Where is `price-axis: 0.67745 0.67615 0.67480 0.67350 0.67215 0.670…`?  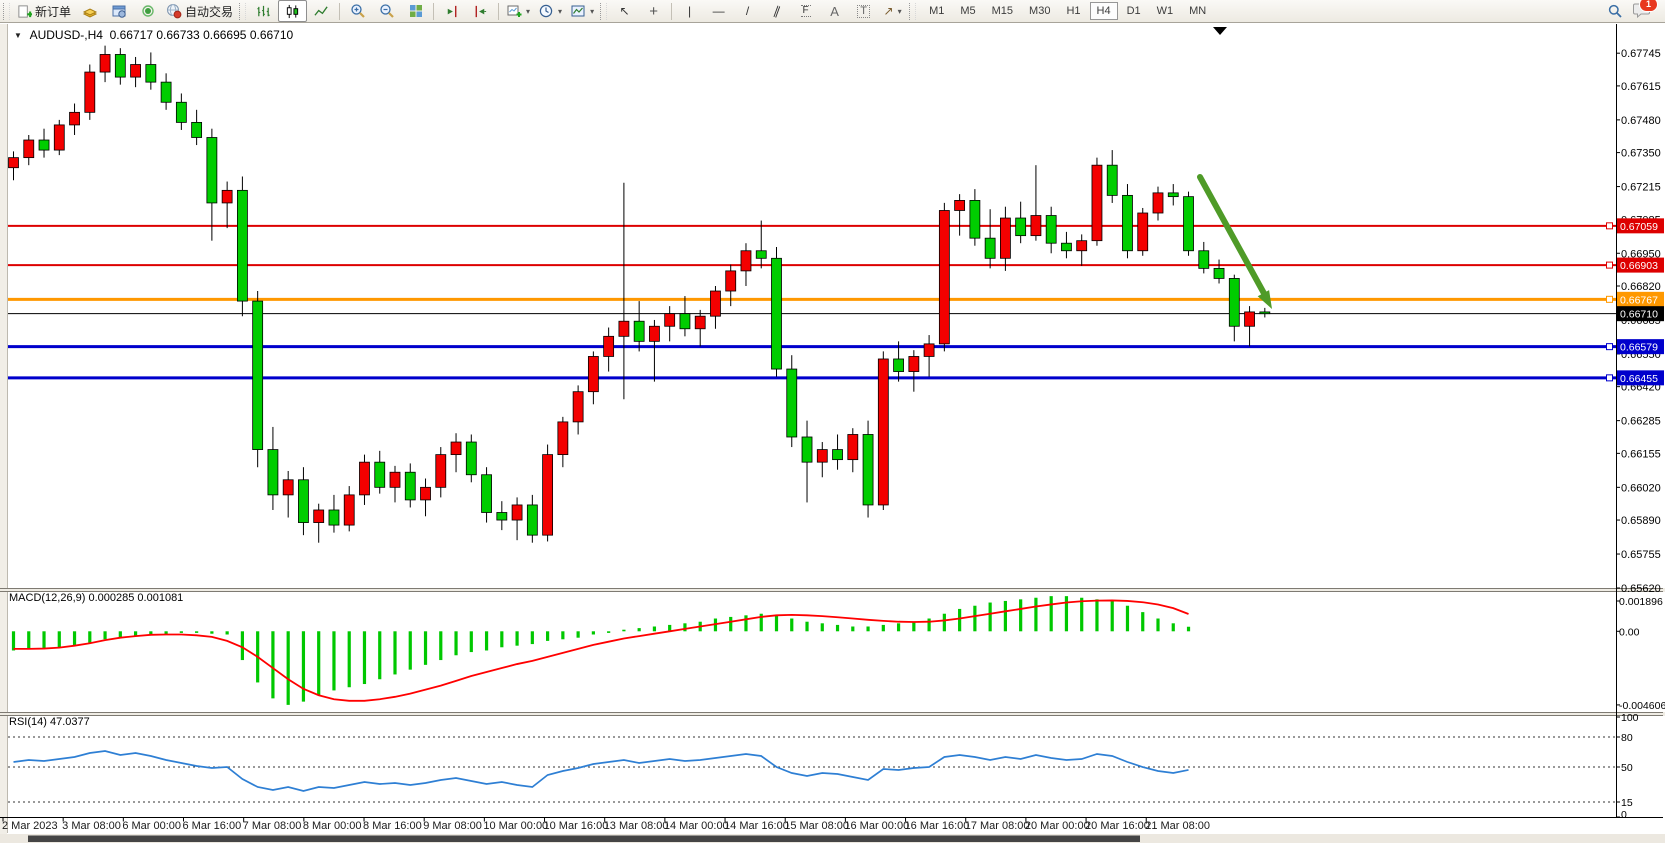 price-axis: 0.67745 0.67615 0.67480 0.67350 0.67215 0.670… is located at coordinates (1638, 321).